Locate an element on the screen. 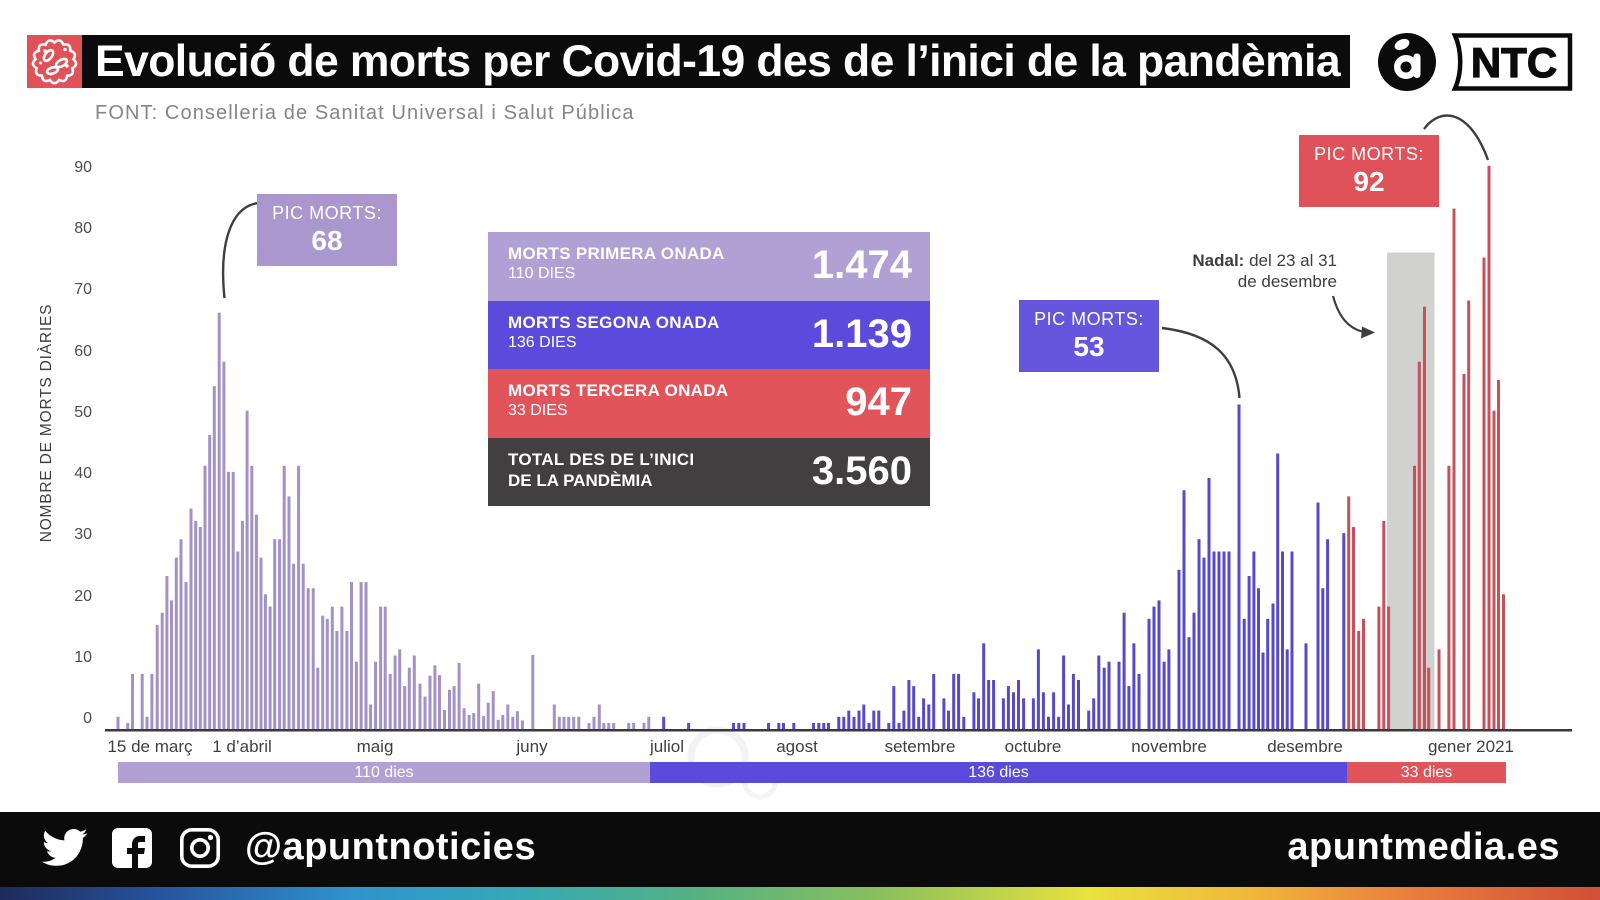  svg-text: NTC is located at coordinates (1514, 62).